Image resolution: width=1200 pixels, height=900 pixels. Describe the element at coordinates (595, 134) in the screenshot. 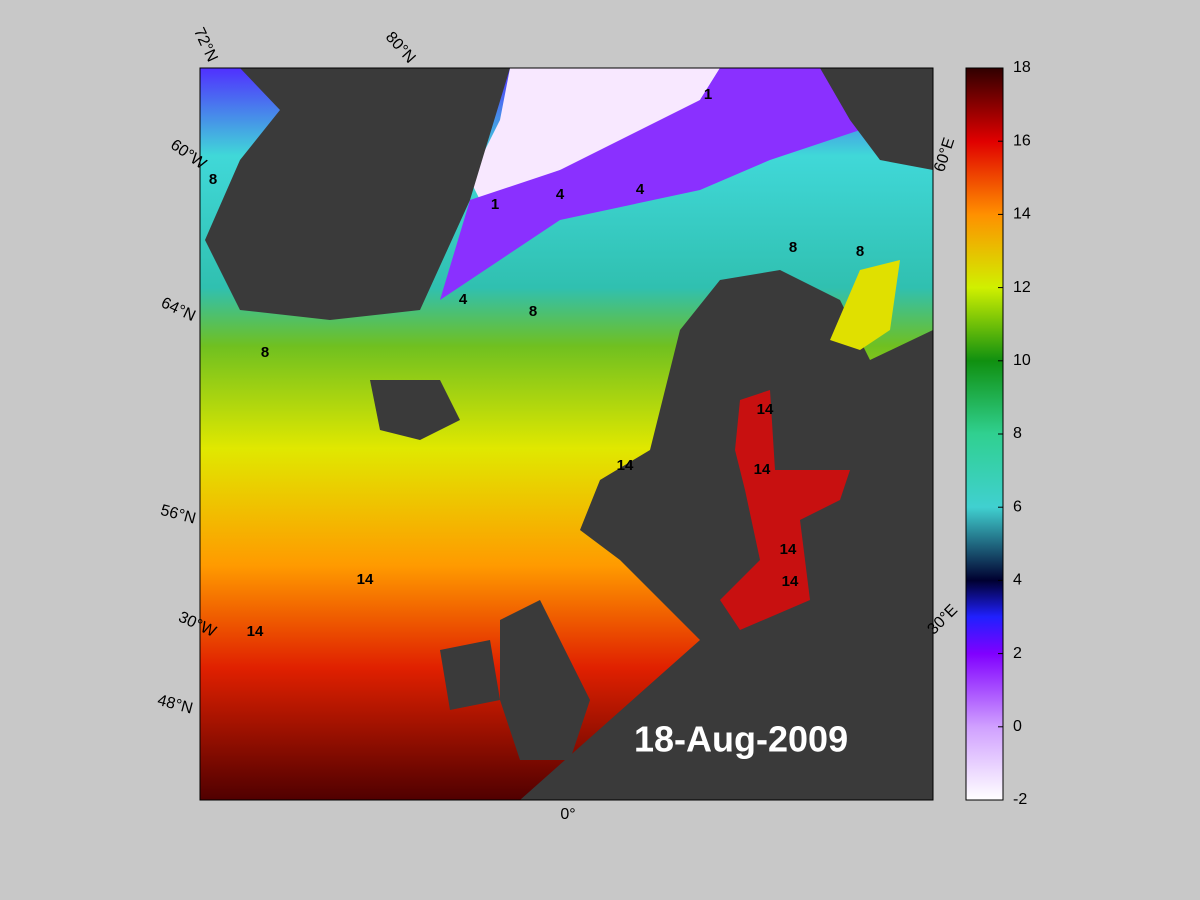

I see `ice` at that location.